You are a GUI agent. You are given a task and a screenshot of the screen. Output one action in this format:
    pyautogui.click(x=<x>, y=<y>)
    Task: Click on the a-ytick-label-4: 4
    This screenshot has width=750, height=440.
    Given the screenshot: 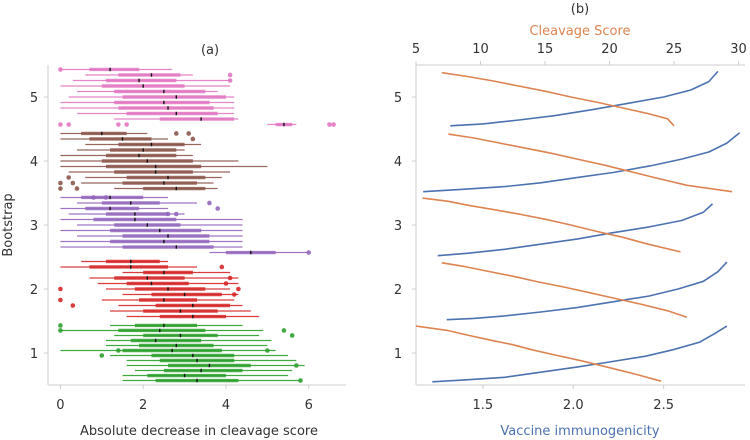 What is the action you would take?
    pyautogui.click(x=34, y=162)
    